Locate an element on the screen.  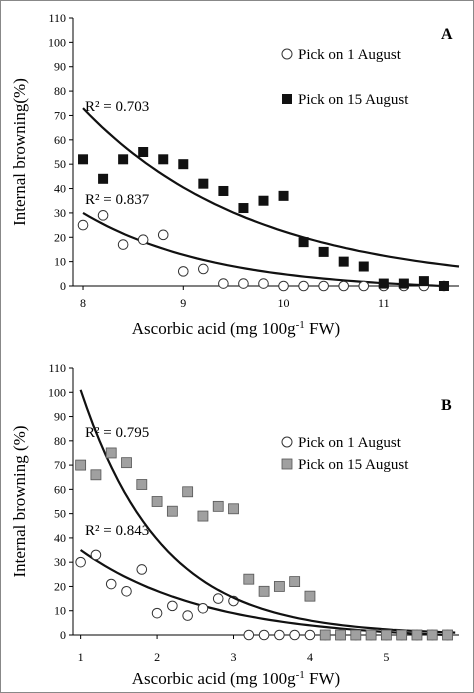
x-tick-label: 8 is located at coordinates (83, 303).